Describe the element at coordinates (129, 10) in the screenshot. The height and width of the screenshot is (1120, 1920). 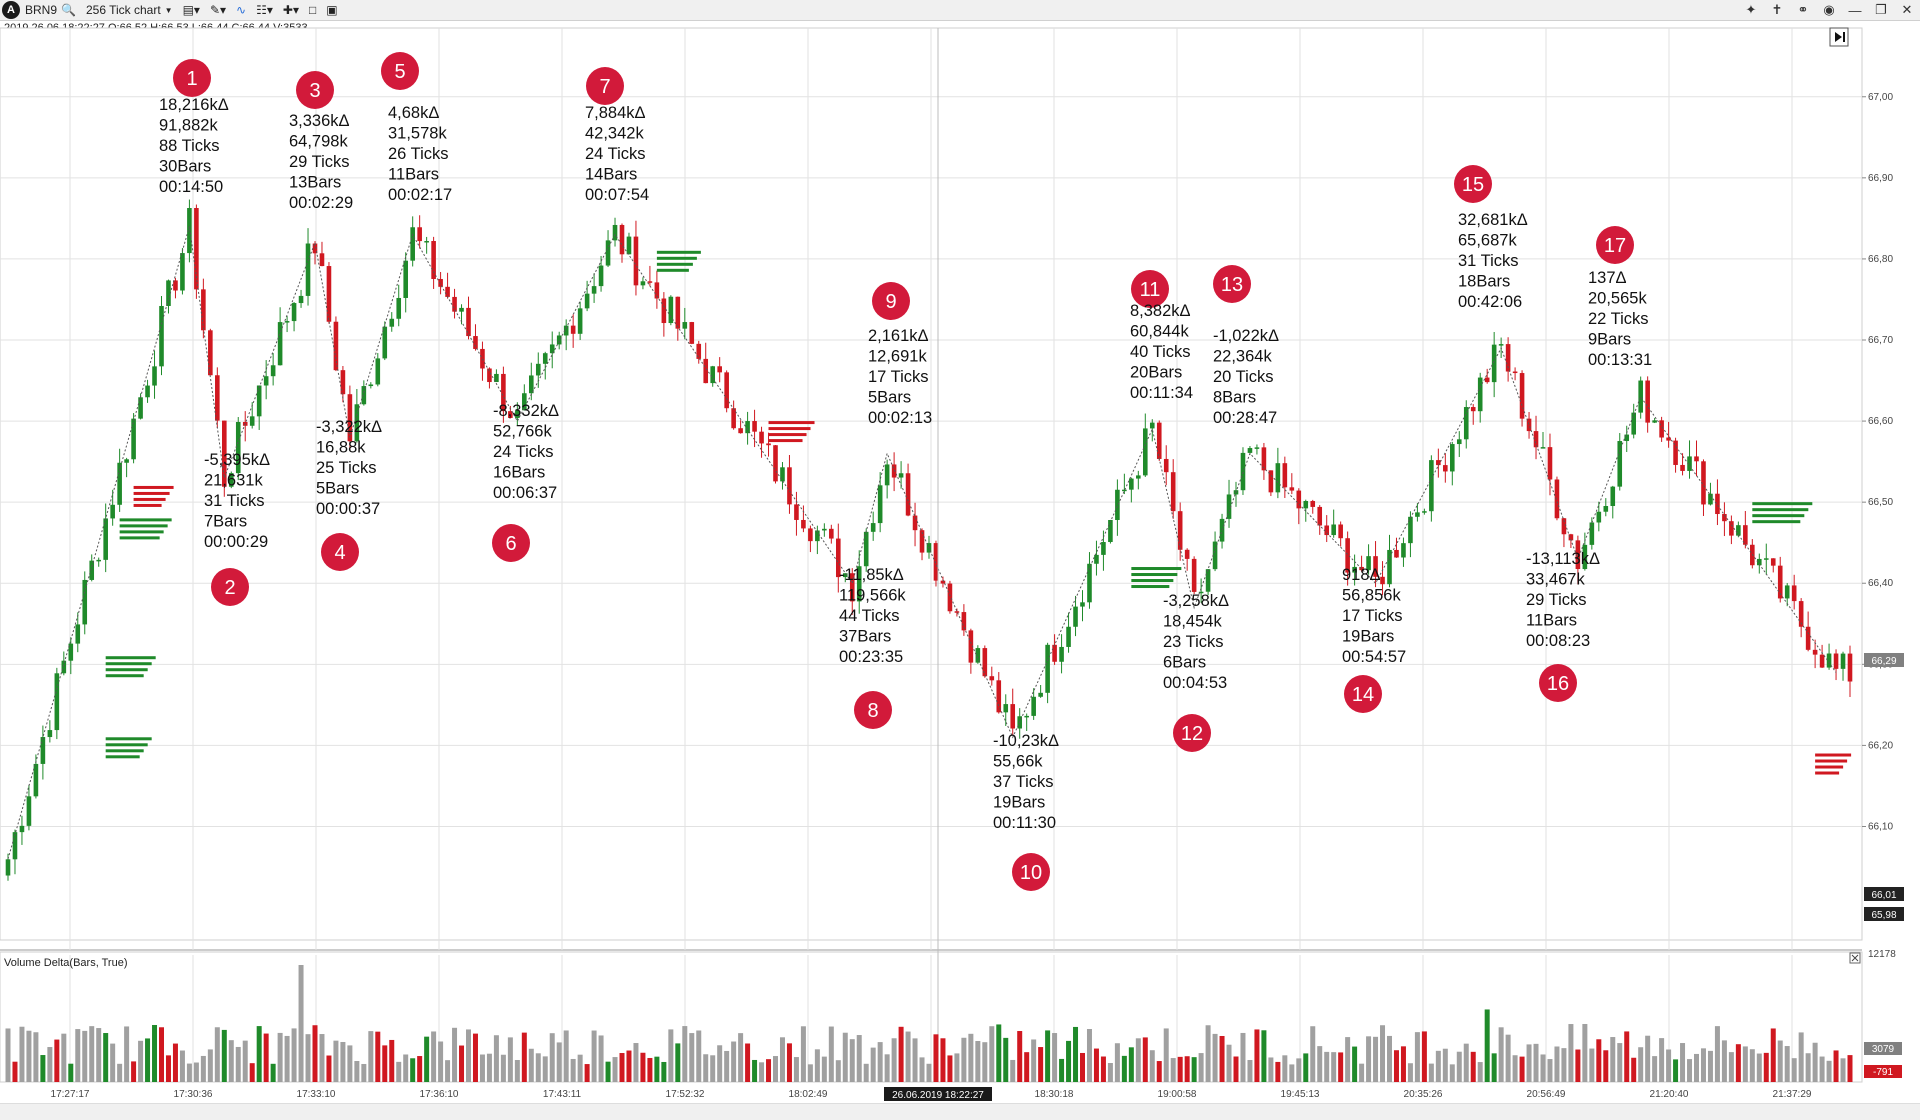
I see `chart-type-dropdown: 256 Tick chart ▼` at that location.